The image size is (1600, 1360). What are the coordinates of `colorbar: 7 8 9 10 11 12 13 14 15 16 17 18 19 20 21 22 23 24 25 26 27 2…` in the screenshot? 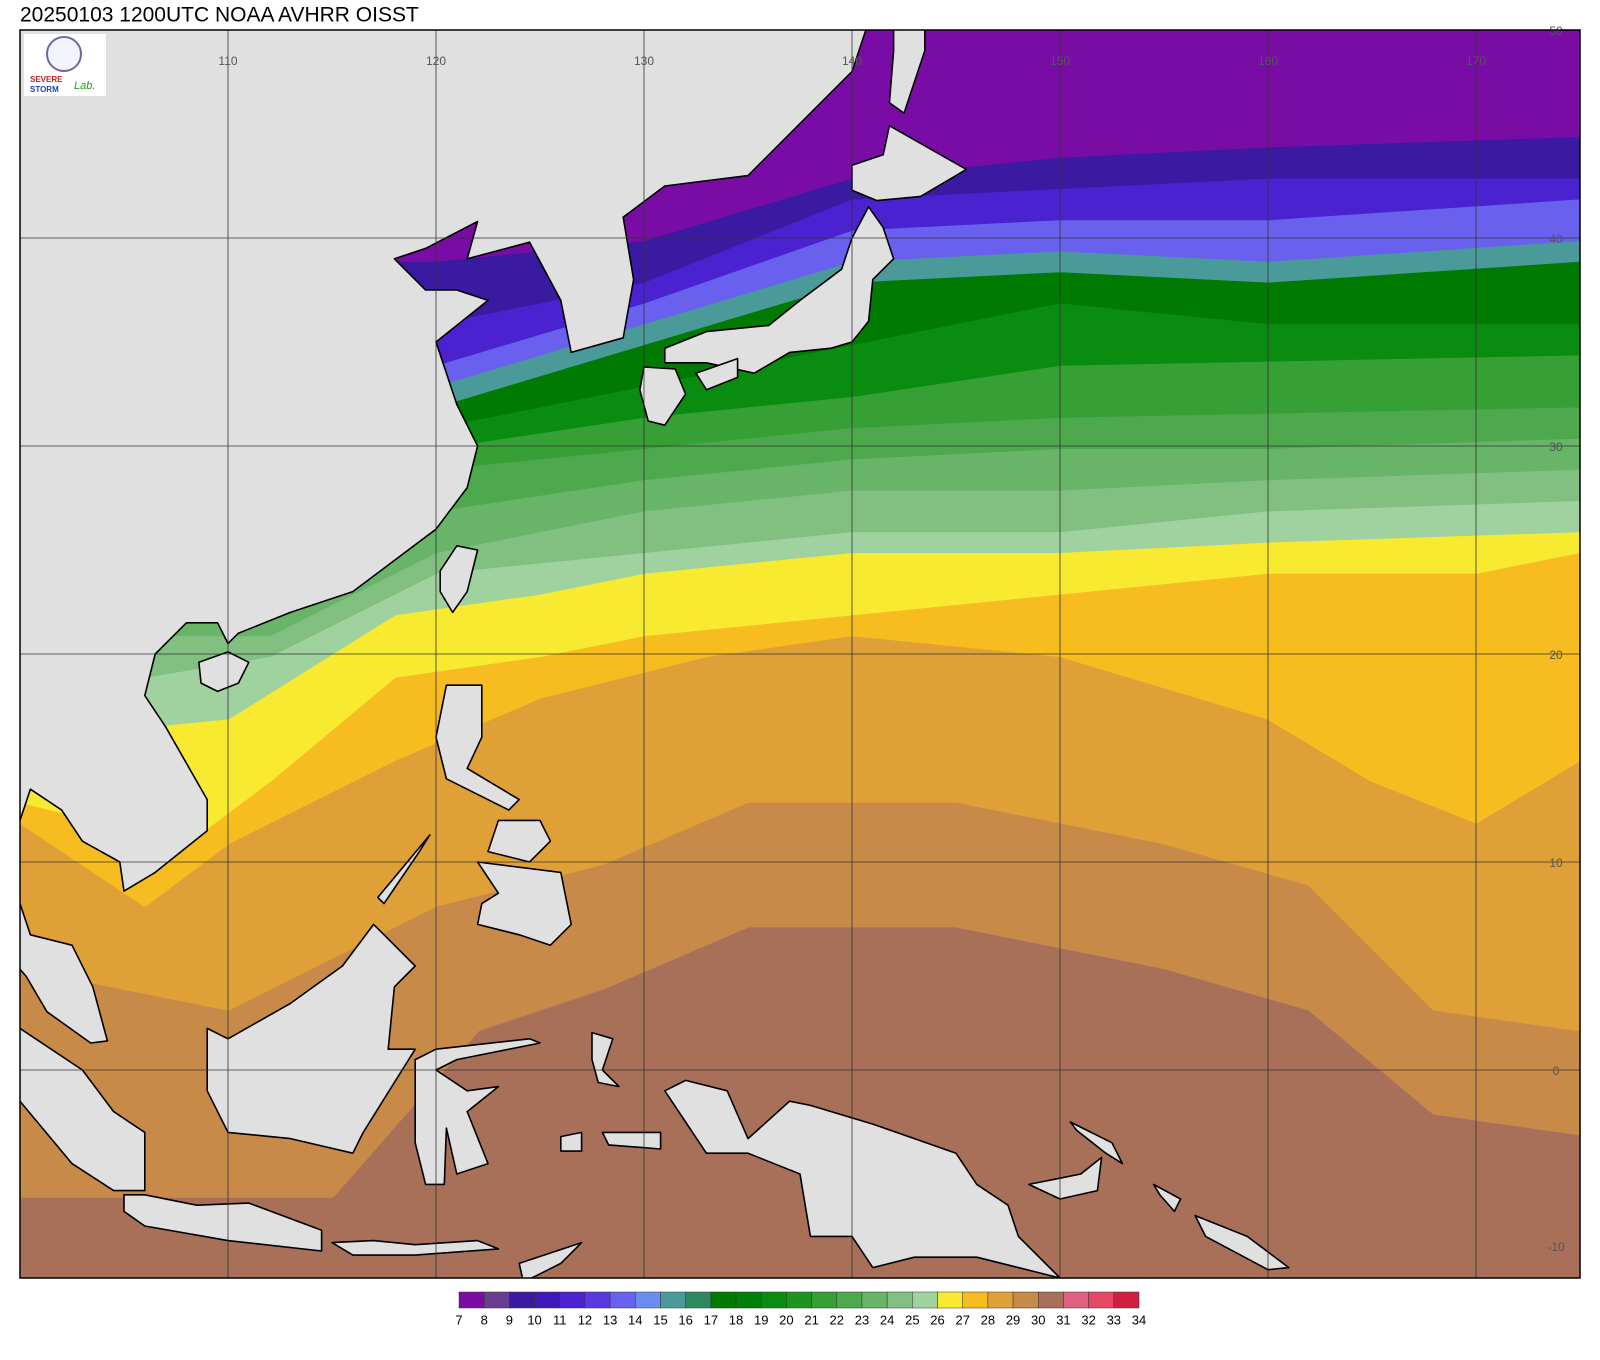 It's located at (800, 1309).